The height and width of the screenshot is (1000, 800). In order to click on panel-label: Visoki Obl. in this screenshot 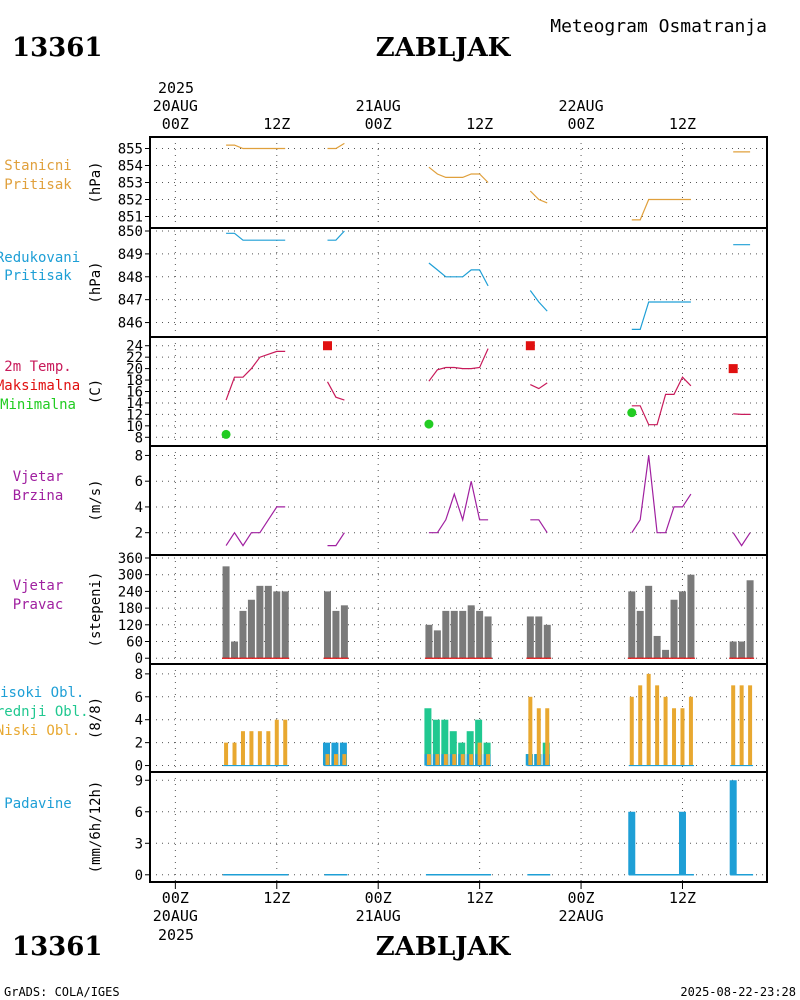, I will do `click(42, 693)`.